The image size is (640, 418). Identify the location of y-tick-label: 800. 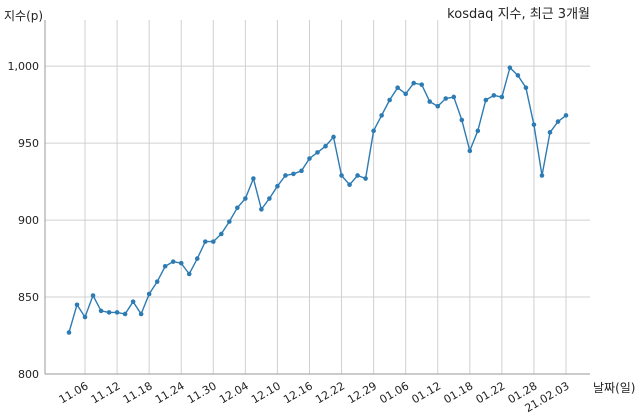
(28, 374).